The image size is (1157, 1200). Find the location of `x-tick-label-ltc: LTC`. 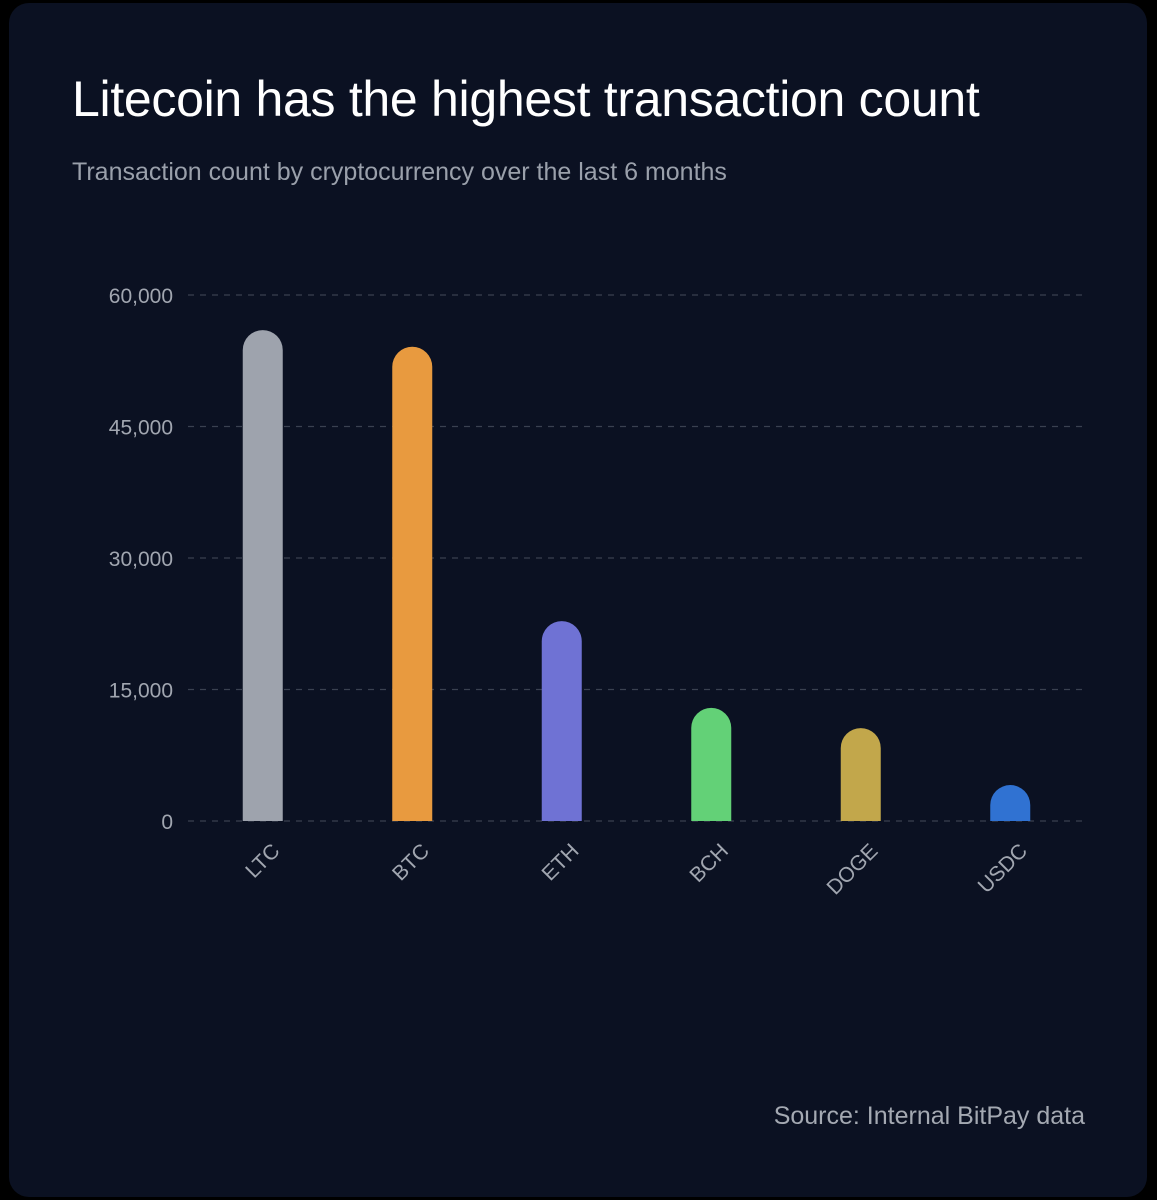

x-tick-label-ltc: LTC is located at coordinates (262, 860).